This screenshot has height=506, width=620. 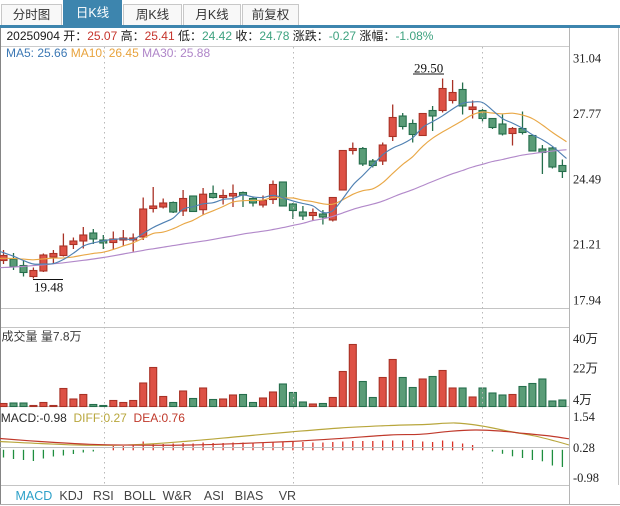 What do you see at coordinates (177, 496) in the screenshot?
I see `svg-text: W&R` at bounding box center [177, 496].